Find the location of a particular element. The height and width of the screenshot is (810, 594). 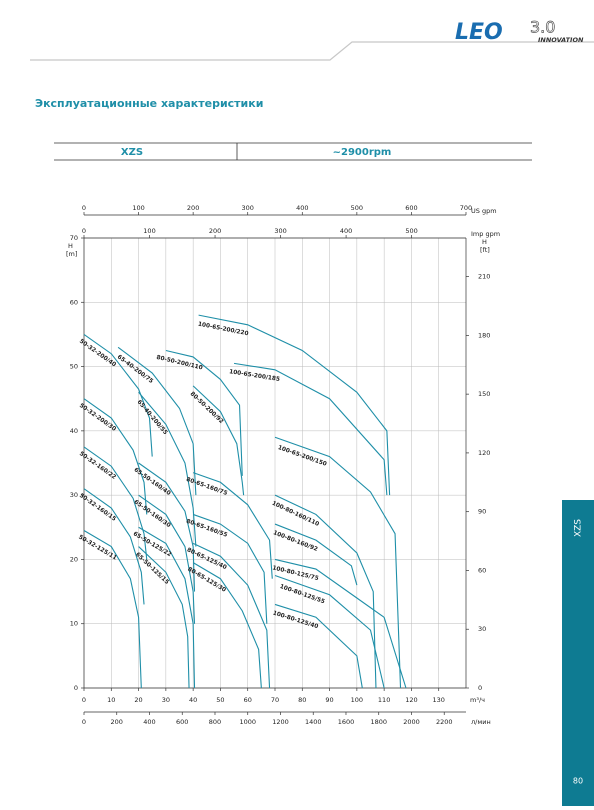

side-tab is located at coordinates (578, 653).